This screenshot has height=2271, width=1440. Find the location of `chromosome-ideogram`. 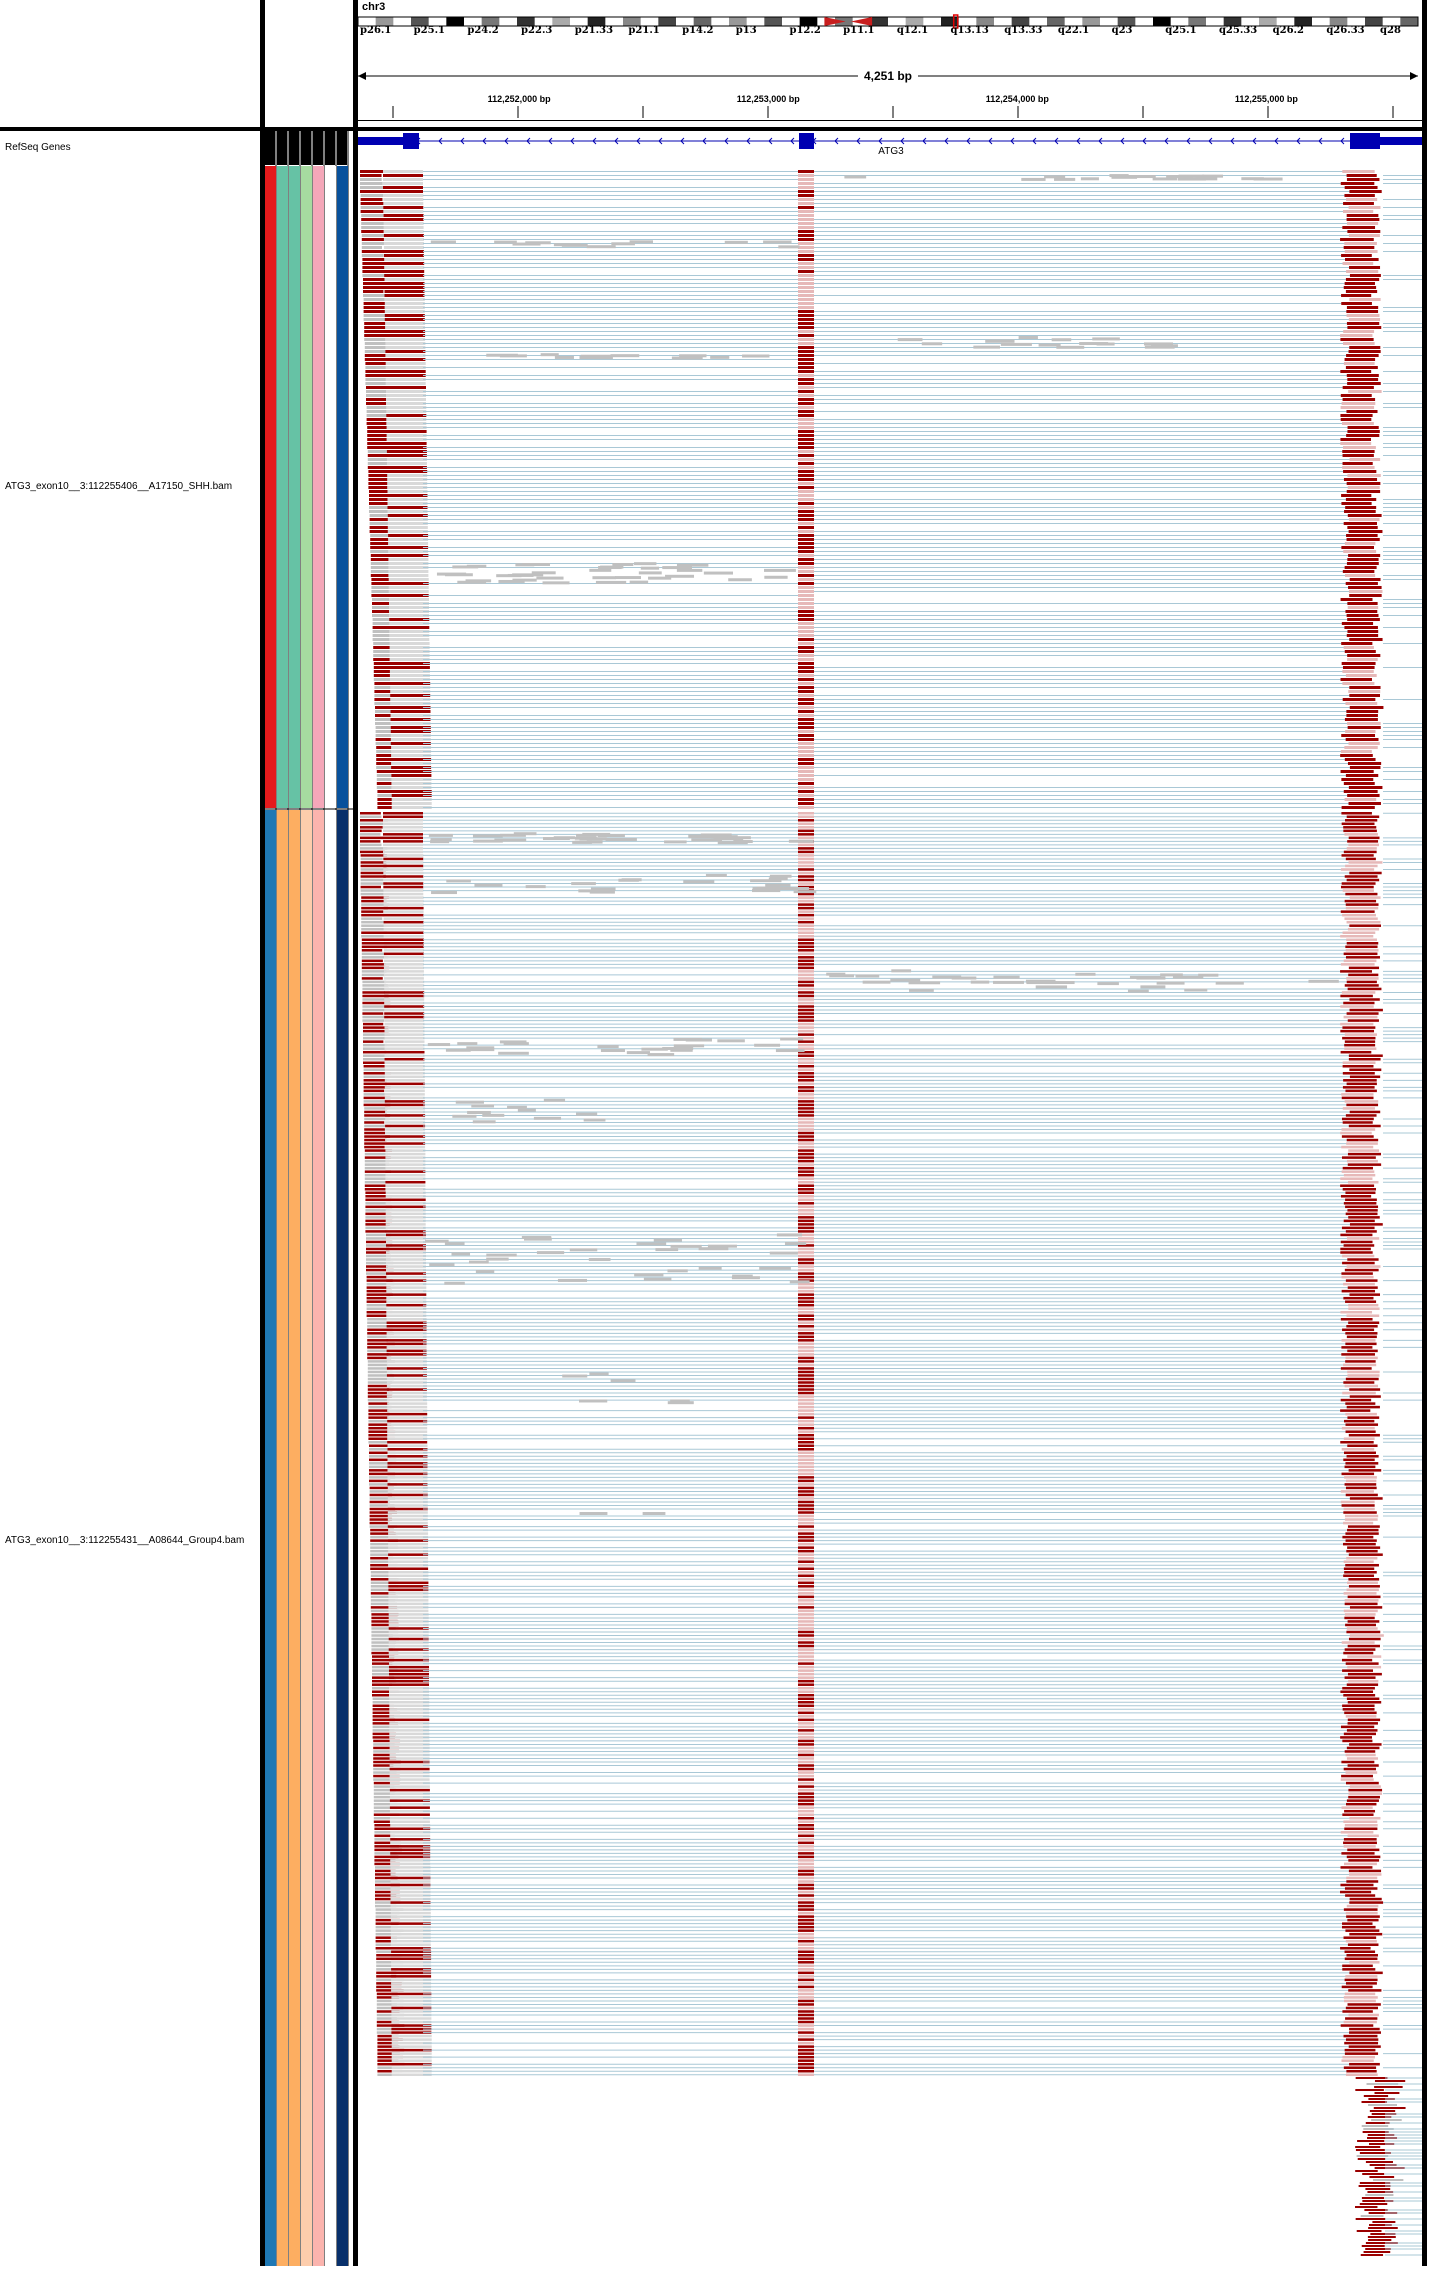

chromosome-ideogram is located at coordinates (888, 28).